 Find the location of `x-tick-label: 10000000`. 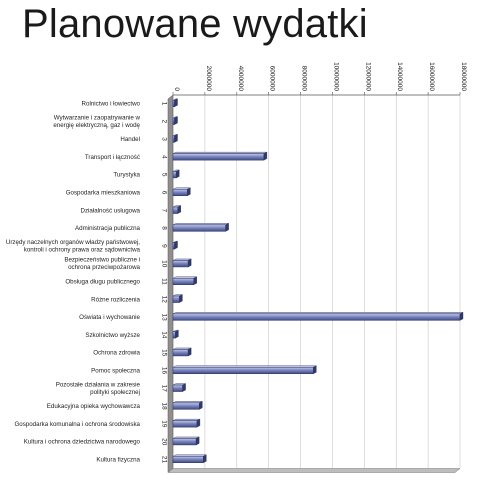

x-tick-label: 10000000 is located at coordinates (335, 76).